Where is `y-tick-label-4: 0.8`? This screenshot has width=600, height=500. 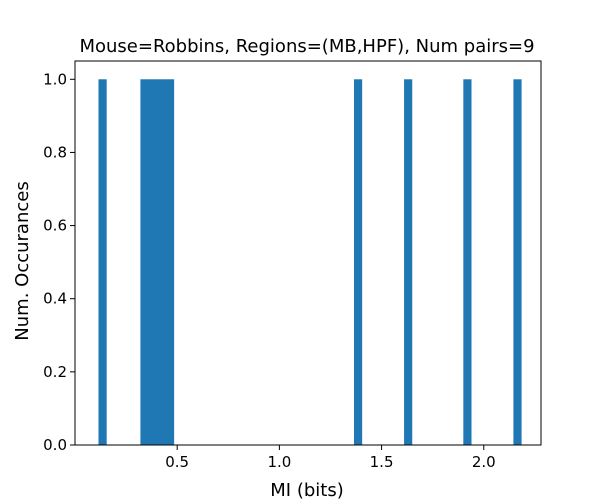
y-tick-label-4: 0.8 is located at coordinates (55, 152).